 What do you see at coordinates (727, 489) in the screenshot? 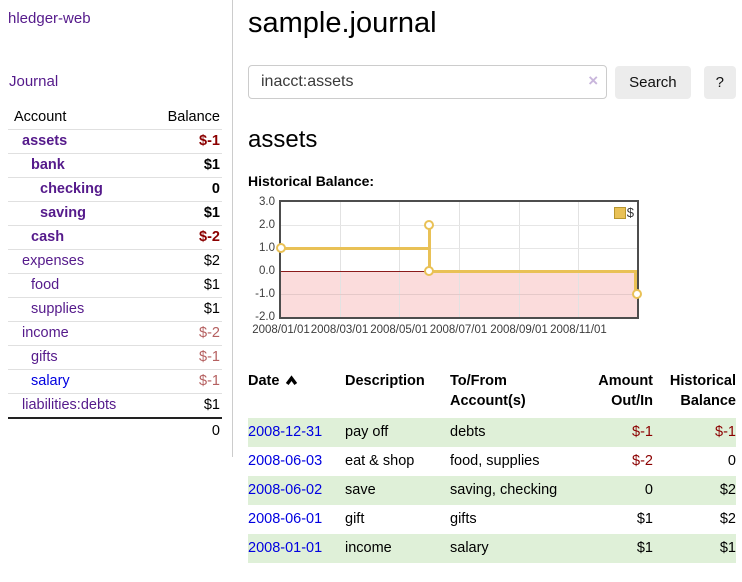
I see `transaction-balance: $2` at bounding box center [727, 489].